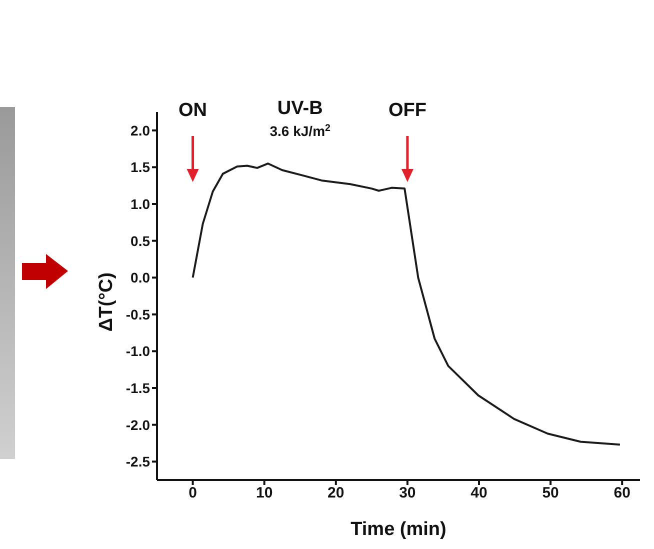  What do you see at coordinates (193, 110) in the screenshot?
I see `annotation: ON` at bounding box center [193, 110].